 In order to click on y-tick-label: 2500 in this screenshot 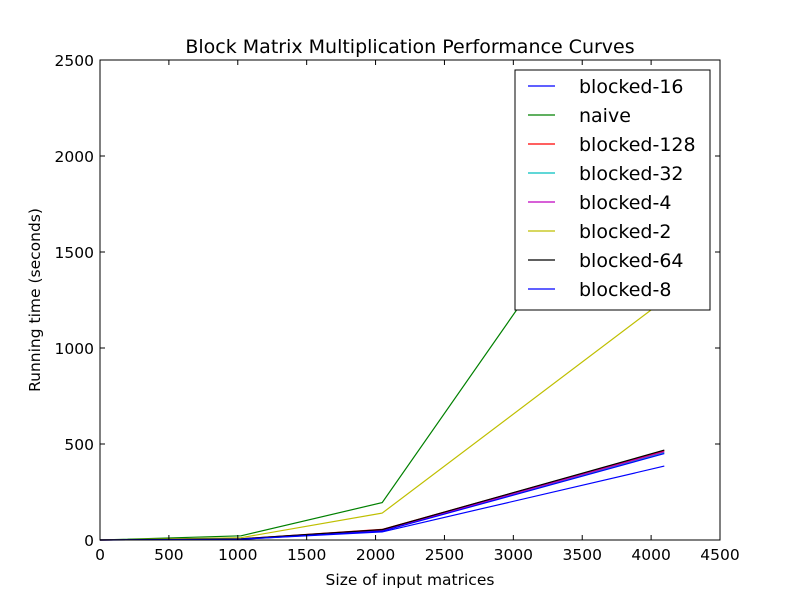, I will do `click(74, 61)`.